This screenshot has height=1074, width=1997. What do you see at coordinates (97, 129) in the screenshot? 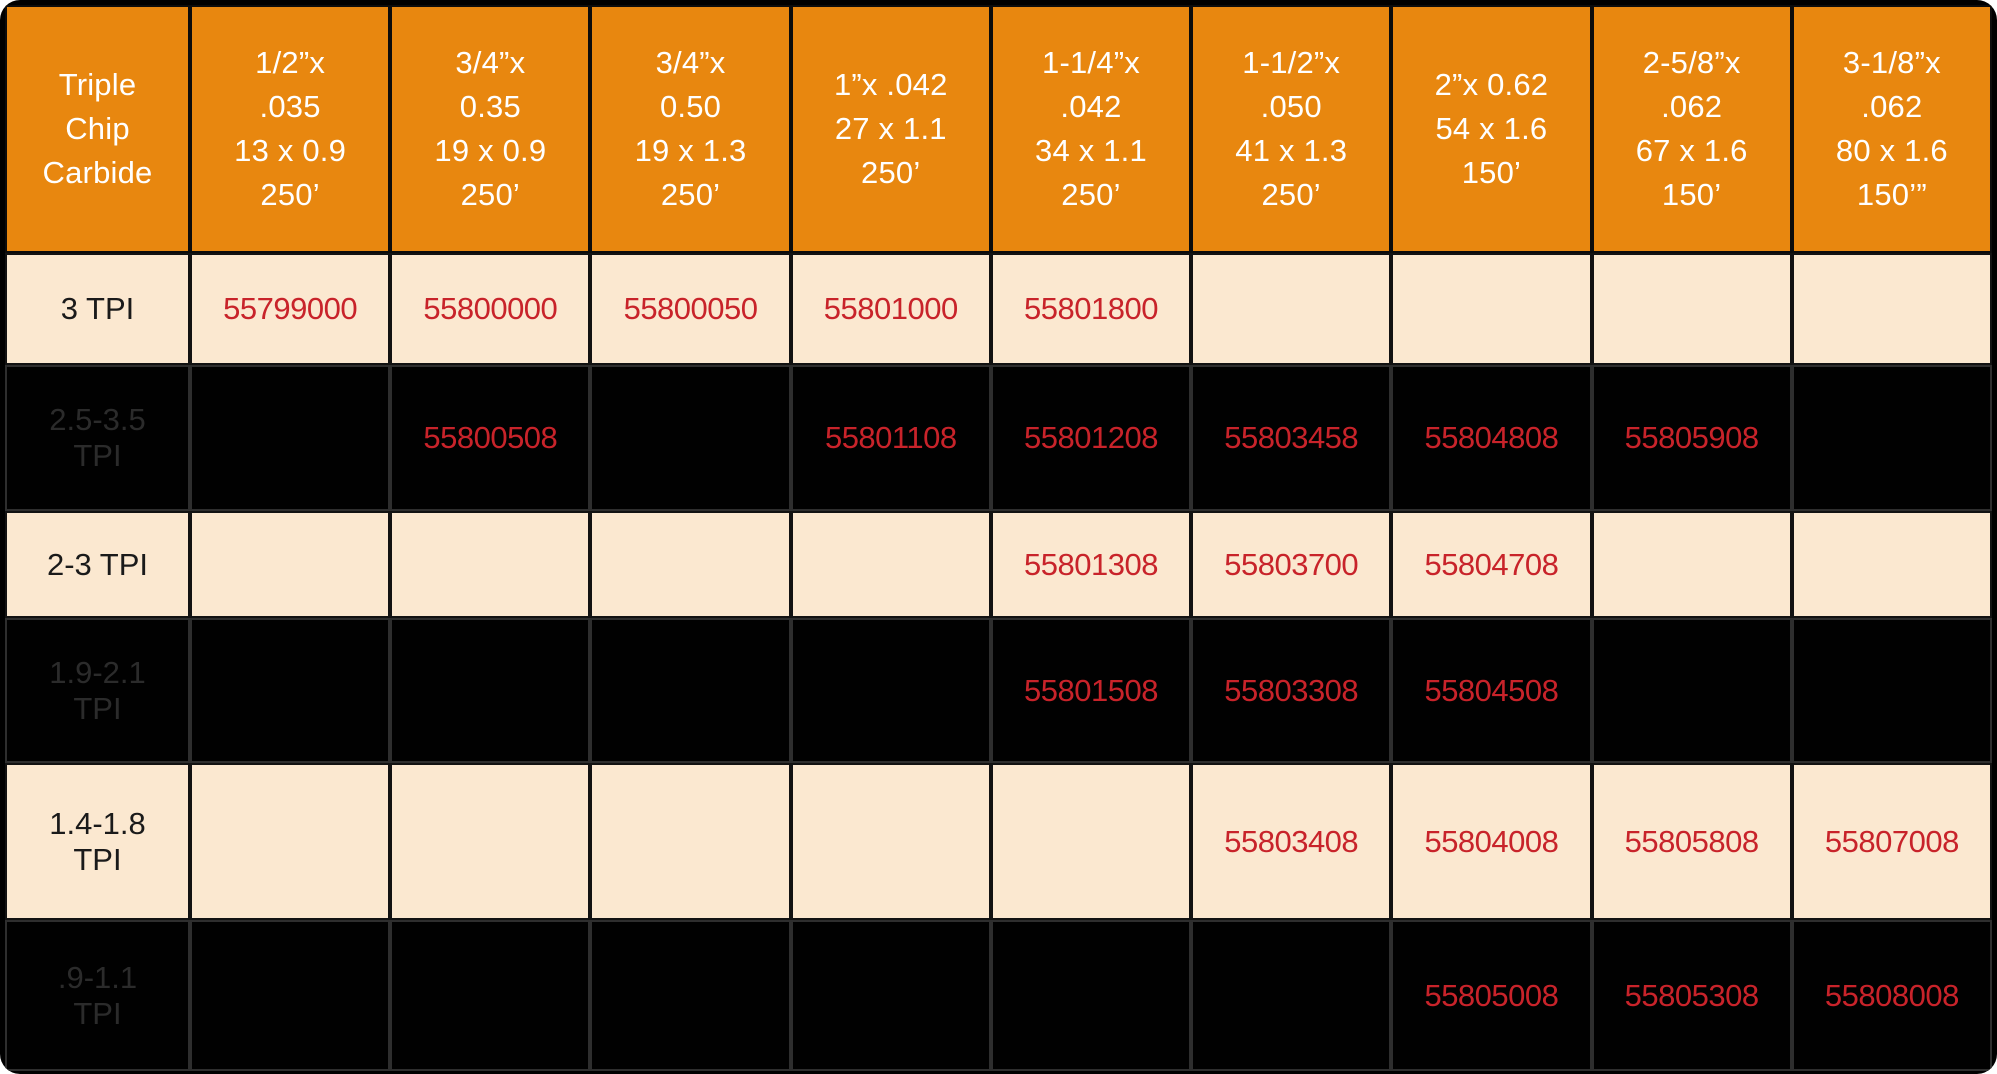
I see `table-title-cell: Triple Chip Carbide` at bounding box center [97, 129].